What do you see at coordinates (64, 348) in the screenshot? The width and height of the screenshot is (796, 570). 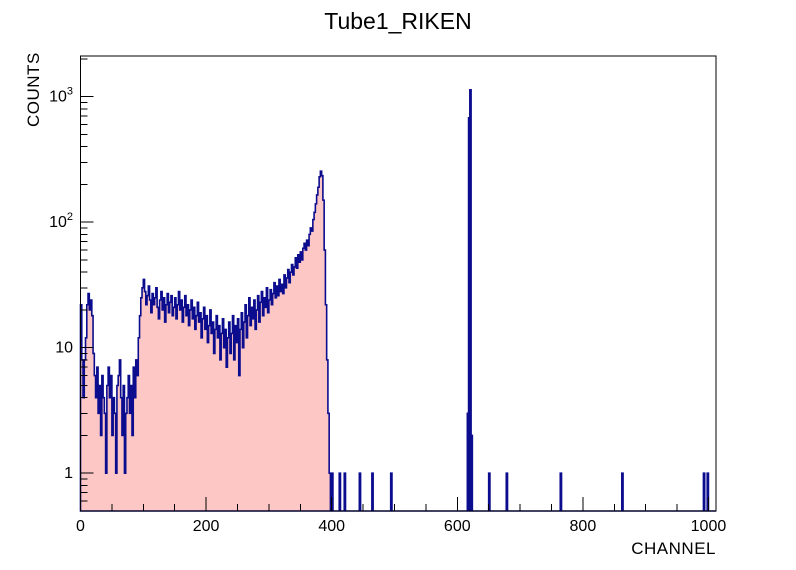 I see `y-tick-label: 10` at bounding box center [64, 348].